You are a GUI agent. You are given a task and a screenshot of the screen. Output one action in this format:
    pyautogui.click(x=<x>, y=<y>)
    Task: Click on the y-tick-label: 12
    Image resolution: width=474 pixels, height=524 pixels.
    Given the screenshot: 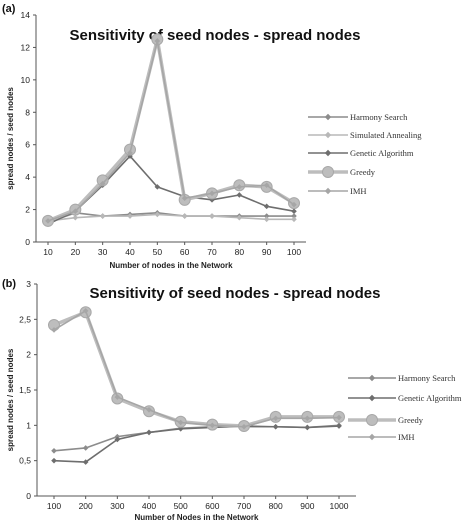 What is the action you would take?
    pyautogui.click(x=26, y=47)
    